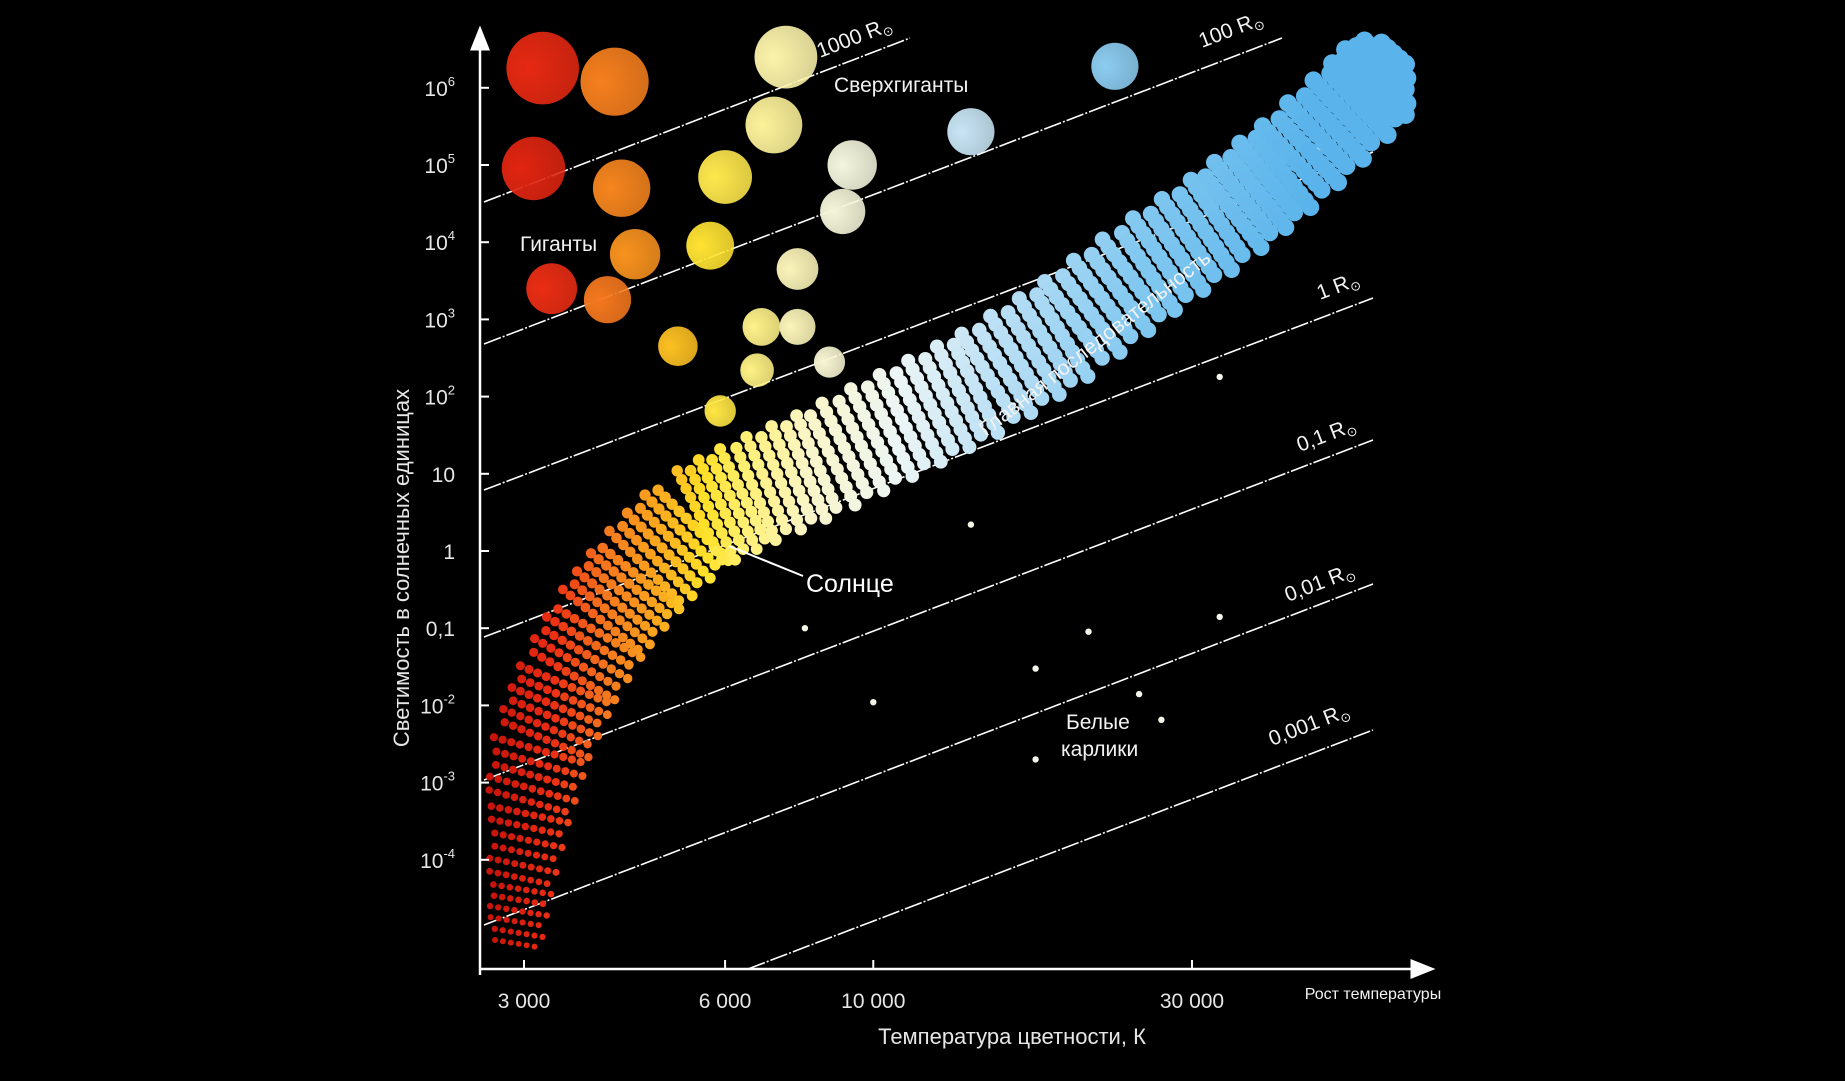 The height and width of the screenshot is (1081, 1845). I want to click on y-tick-label: 10⁵, so click(439, 164).